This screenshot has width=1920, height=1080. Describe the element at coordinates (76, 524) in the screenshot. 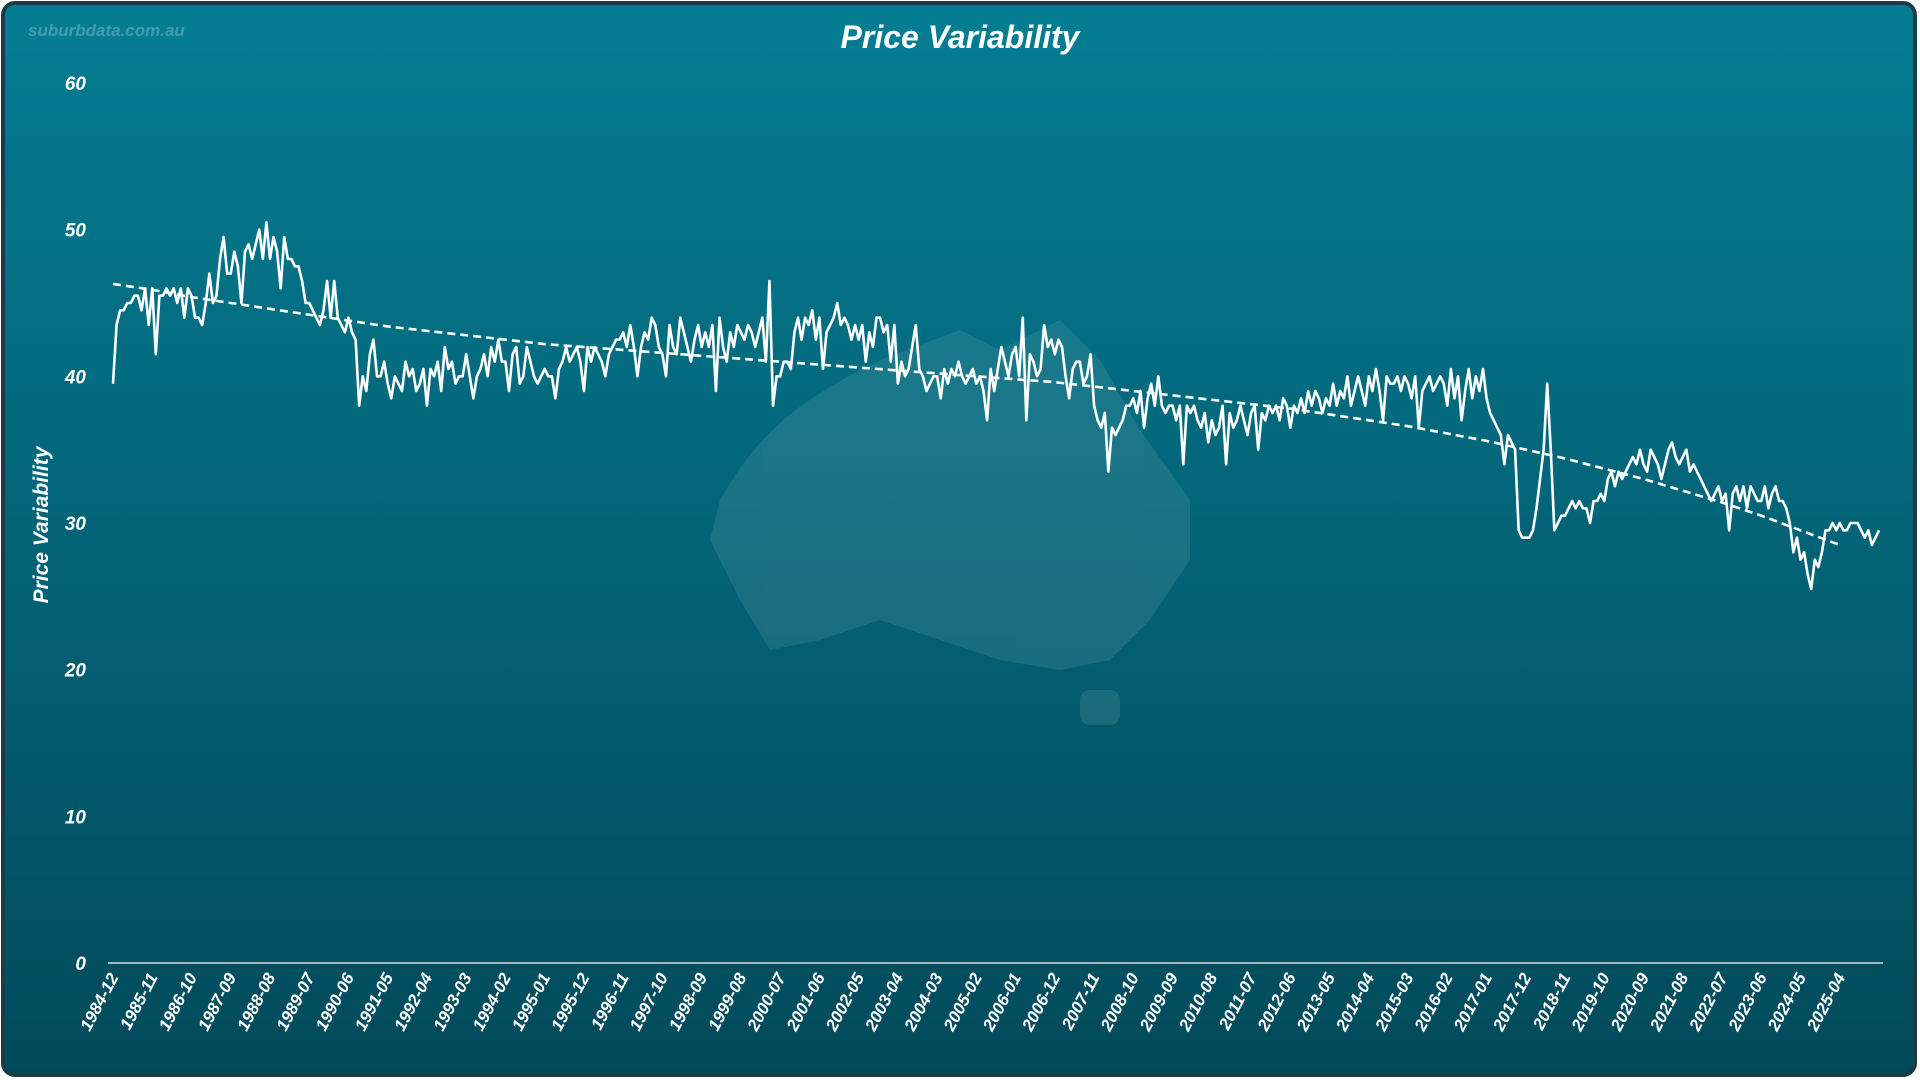

I see `y-tick-label: 30` at that location.